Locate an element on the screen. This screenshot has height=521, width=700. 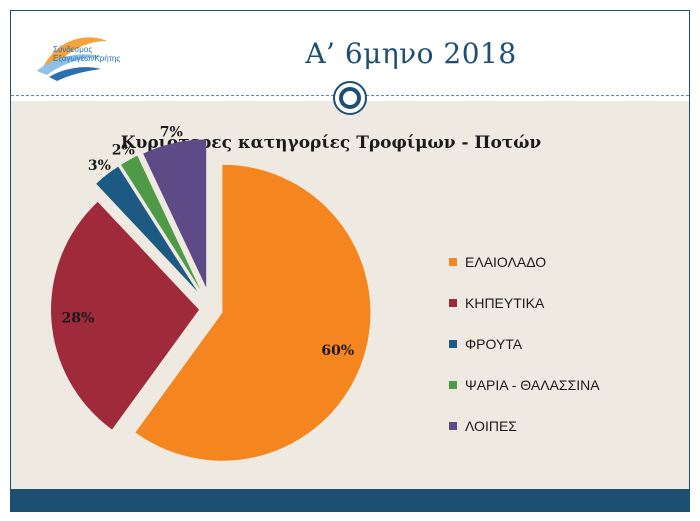
logo-text-line2: ΕξαγωγέωνΚρήτης is located at coordinates (87, 58).